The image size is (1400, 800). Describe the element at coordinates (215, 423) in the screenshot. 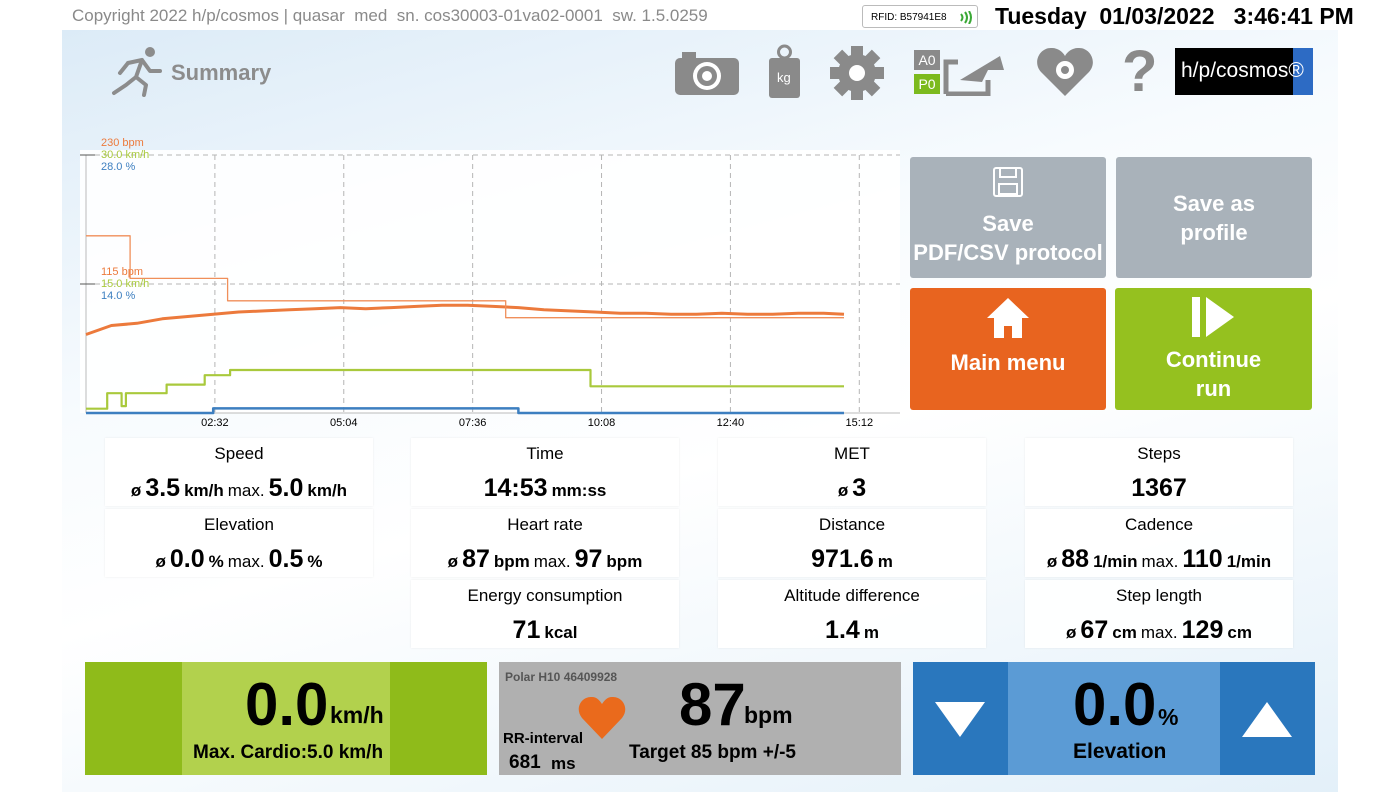

I see `x-tick-label: 02:32` at that location.